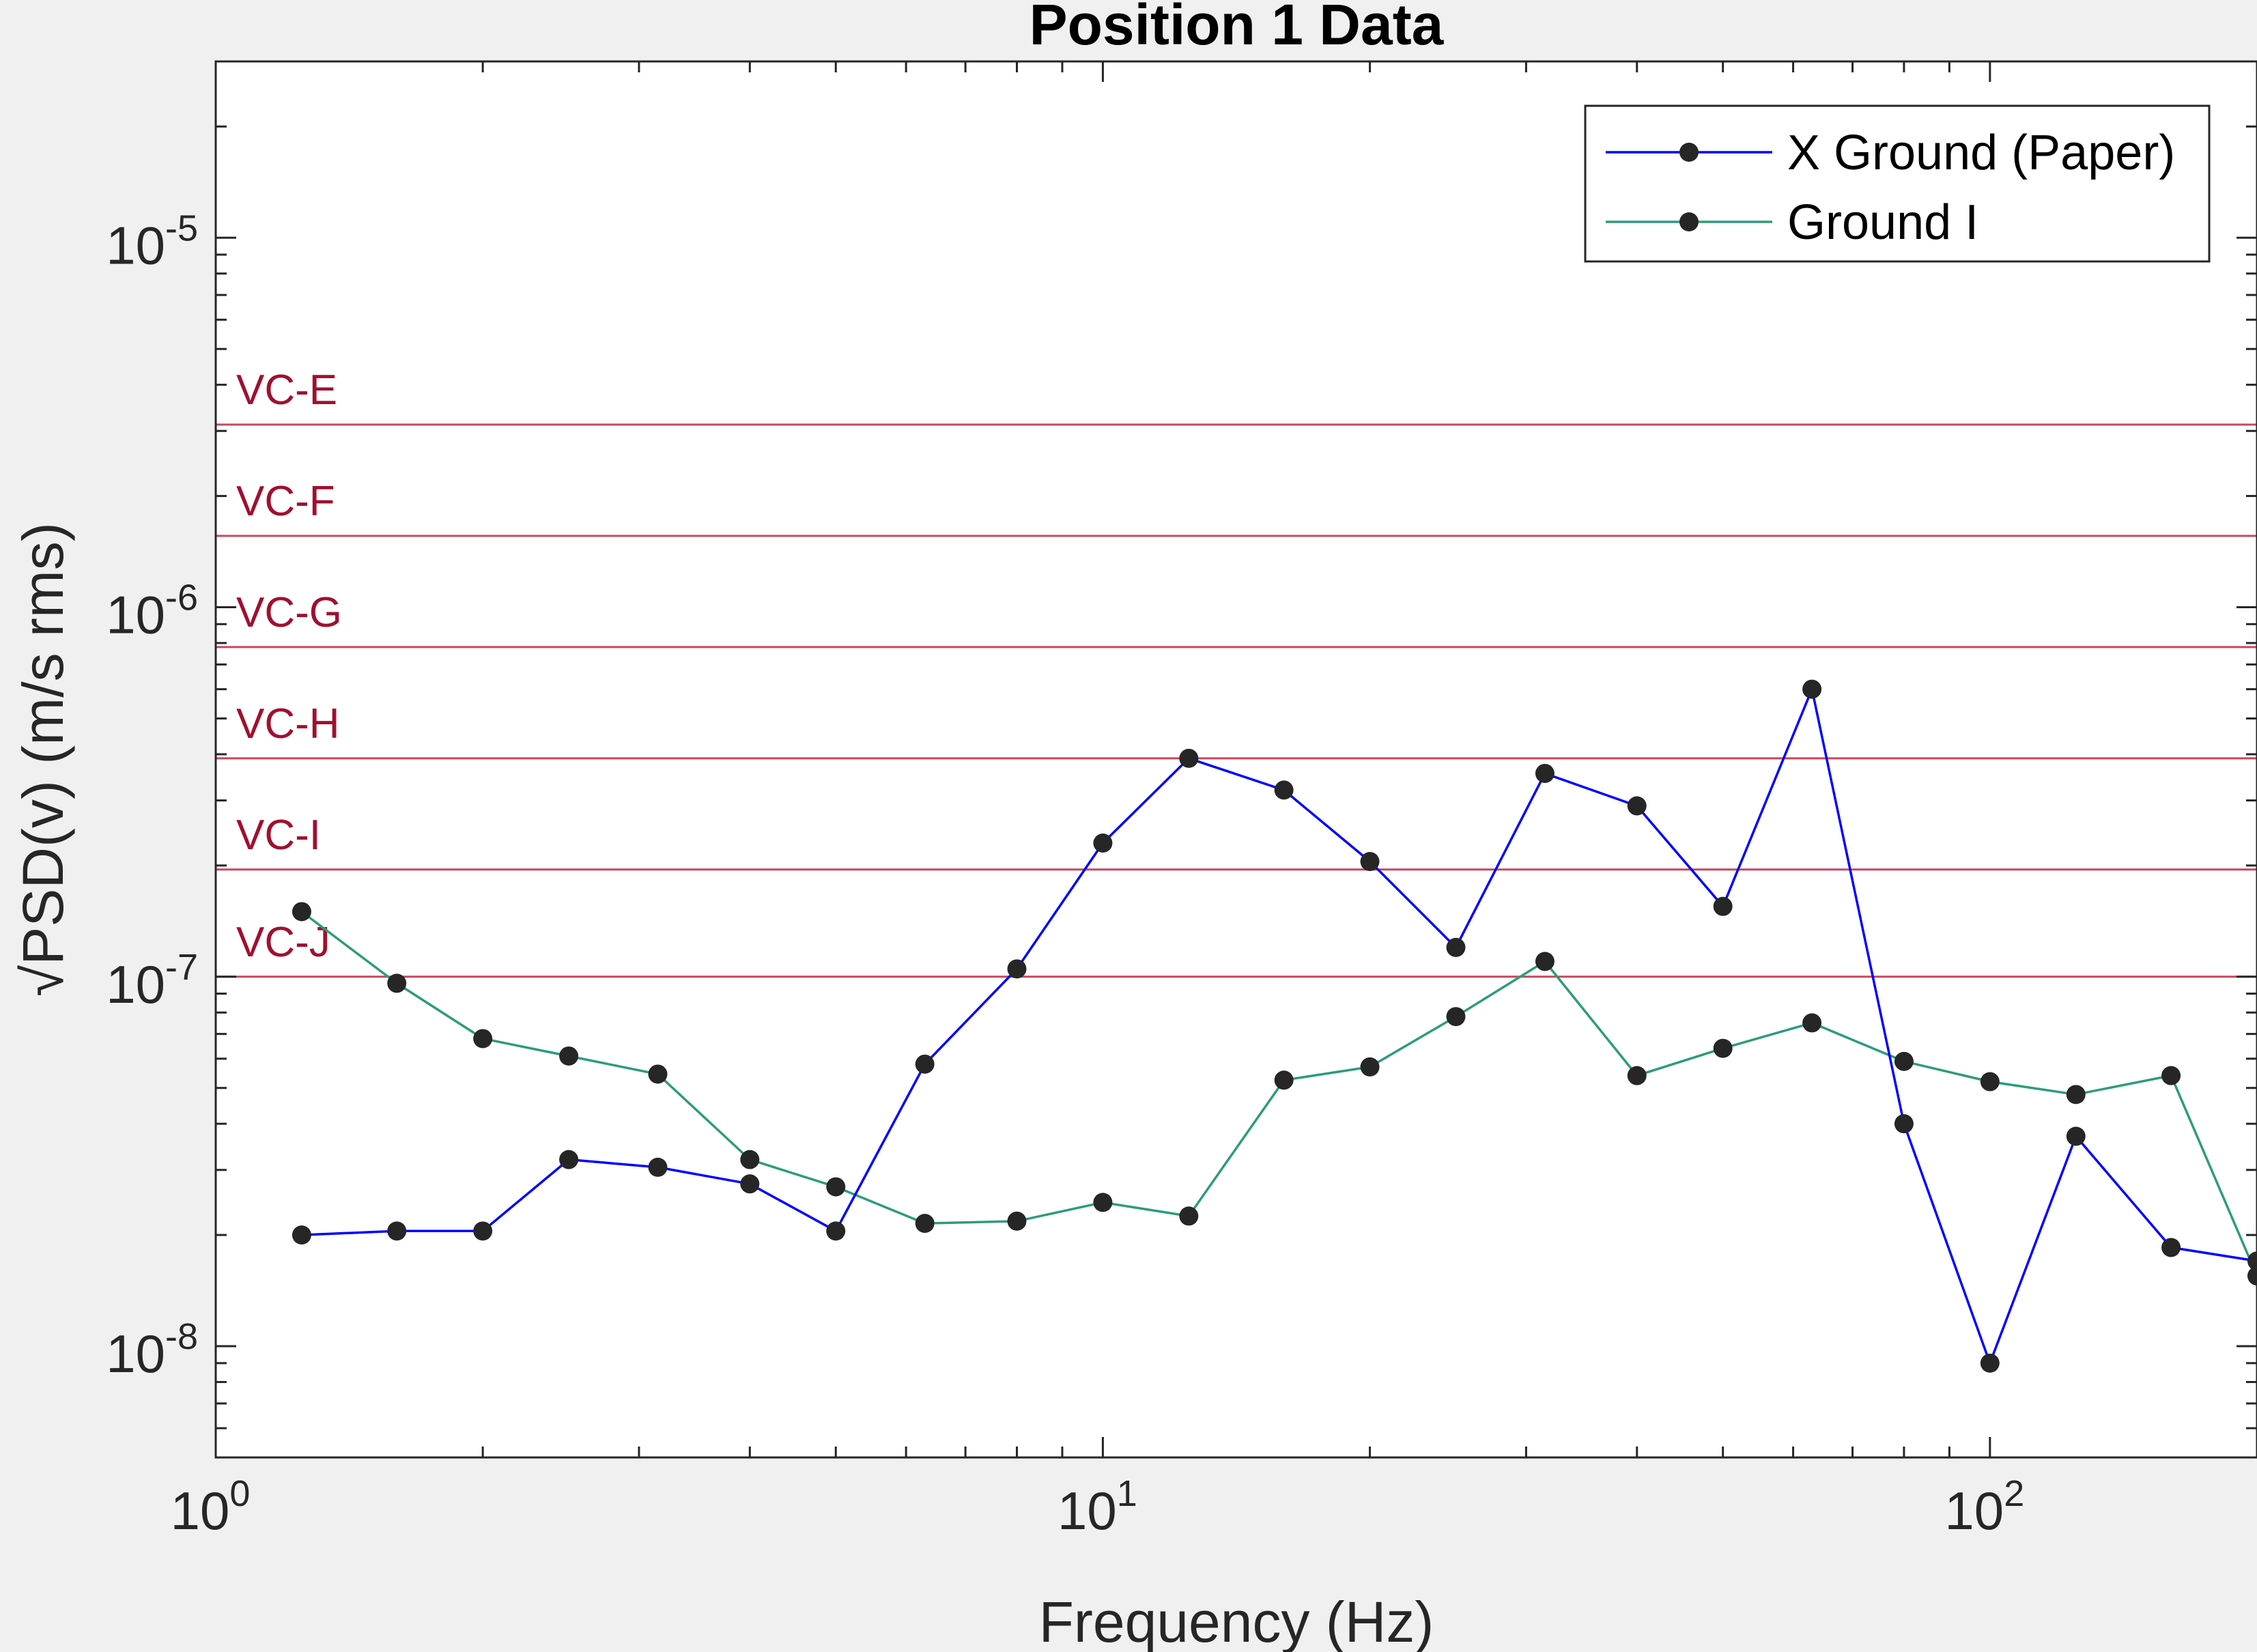 The image size is (2257, 1652). I want to click on y-tick-label: 10⁻⁶, so click(152, 611).